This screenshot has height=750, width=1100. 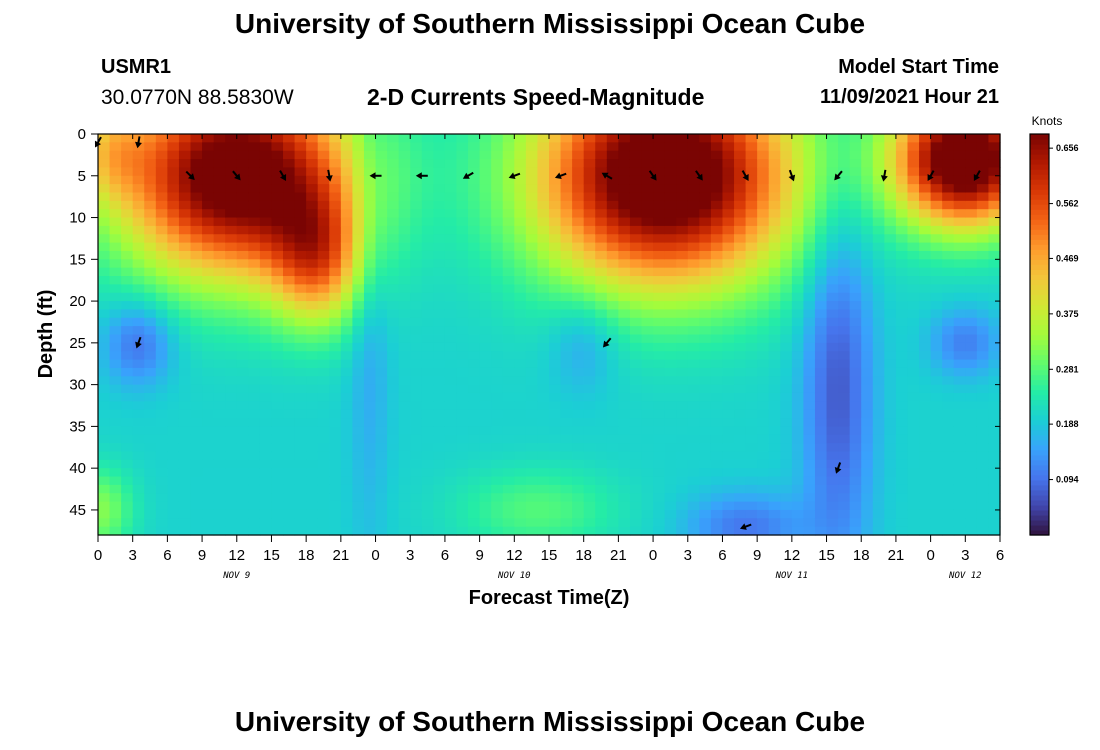 I want to click on colorbar-frame, so click(x=1039, y=334).